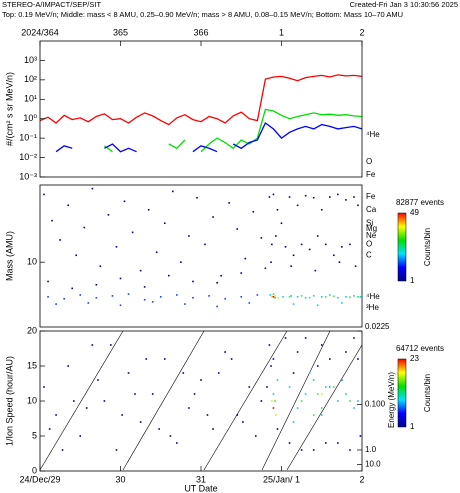  Describe the element at coordinates (375, 404) in the screenshot. I see `y2-tick-label: 0.100` at that location.